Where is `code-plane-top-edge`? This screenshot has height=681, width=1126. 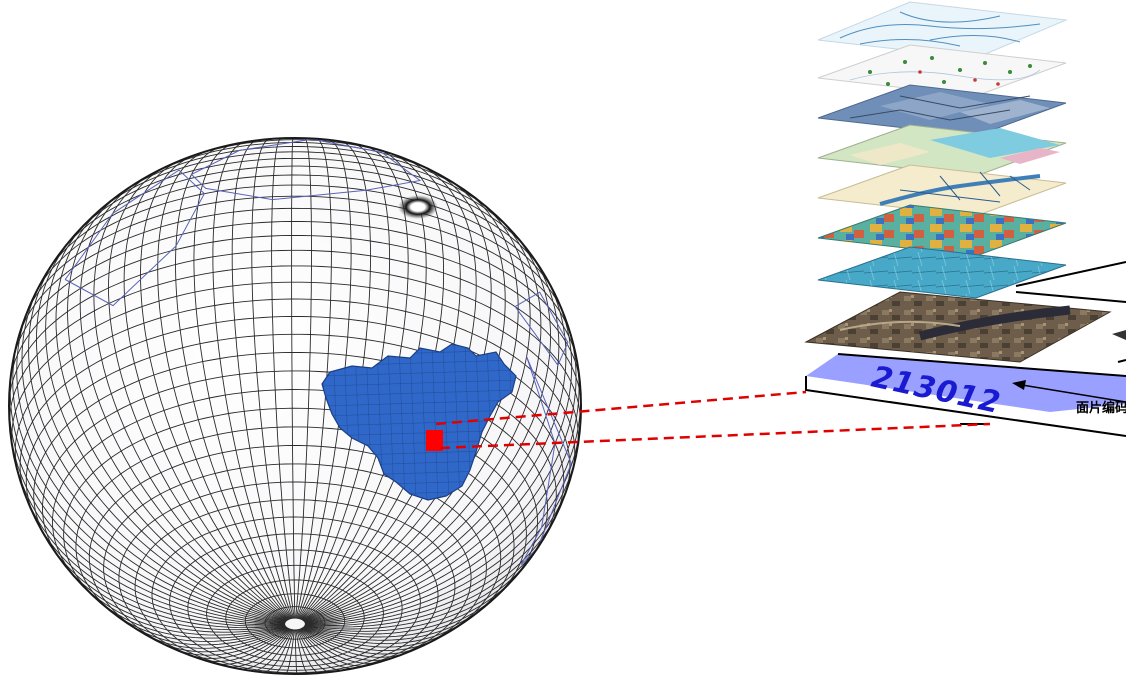 code-plane-top-edge is located at coordinates (981, 365).